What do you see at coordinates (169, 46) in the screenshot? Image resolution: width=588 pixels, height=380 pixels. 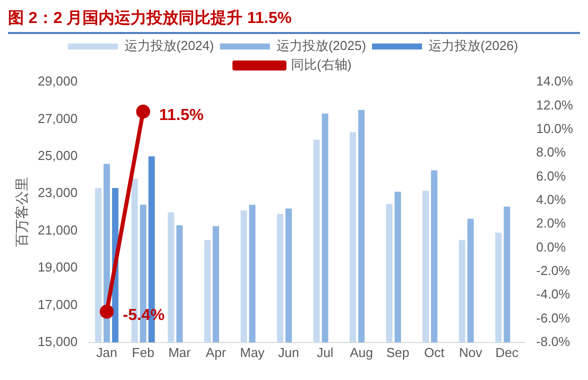 I see `legend-label: 运力投放(2024)` at bounding box center [169, 46].